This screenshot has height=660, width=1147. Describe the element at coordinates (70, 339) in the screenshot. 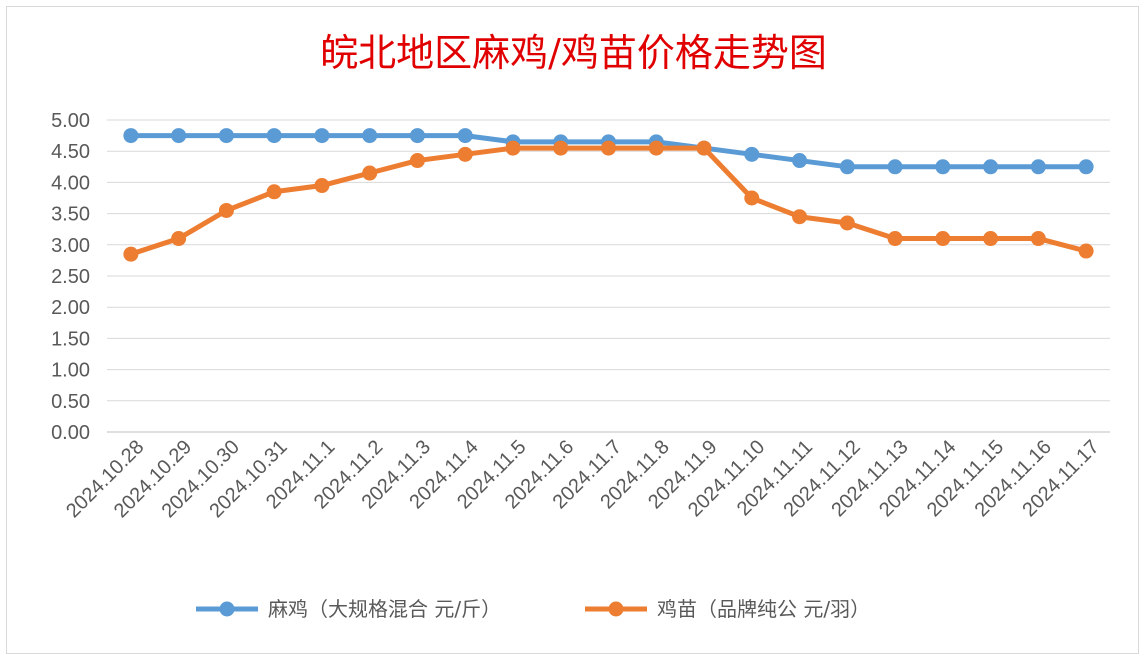

I see `y-tick-label: 1.50` at that location.